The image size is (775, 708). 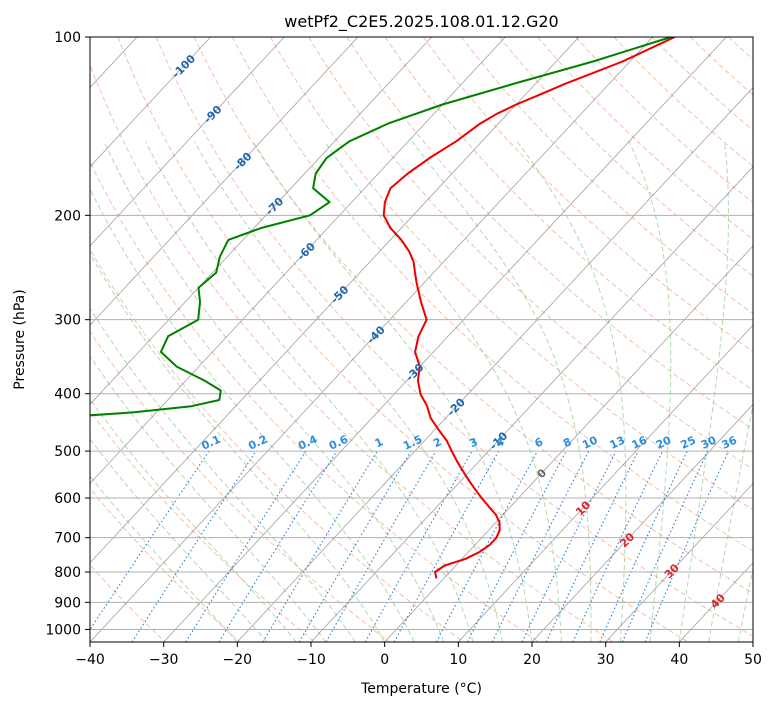 I want to click on y-tick-label: 700, so click(x=67, y=539).